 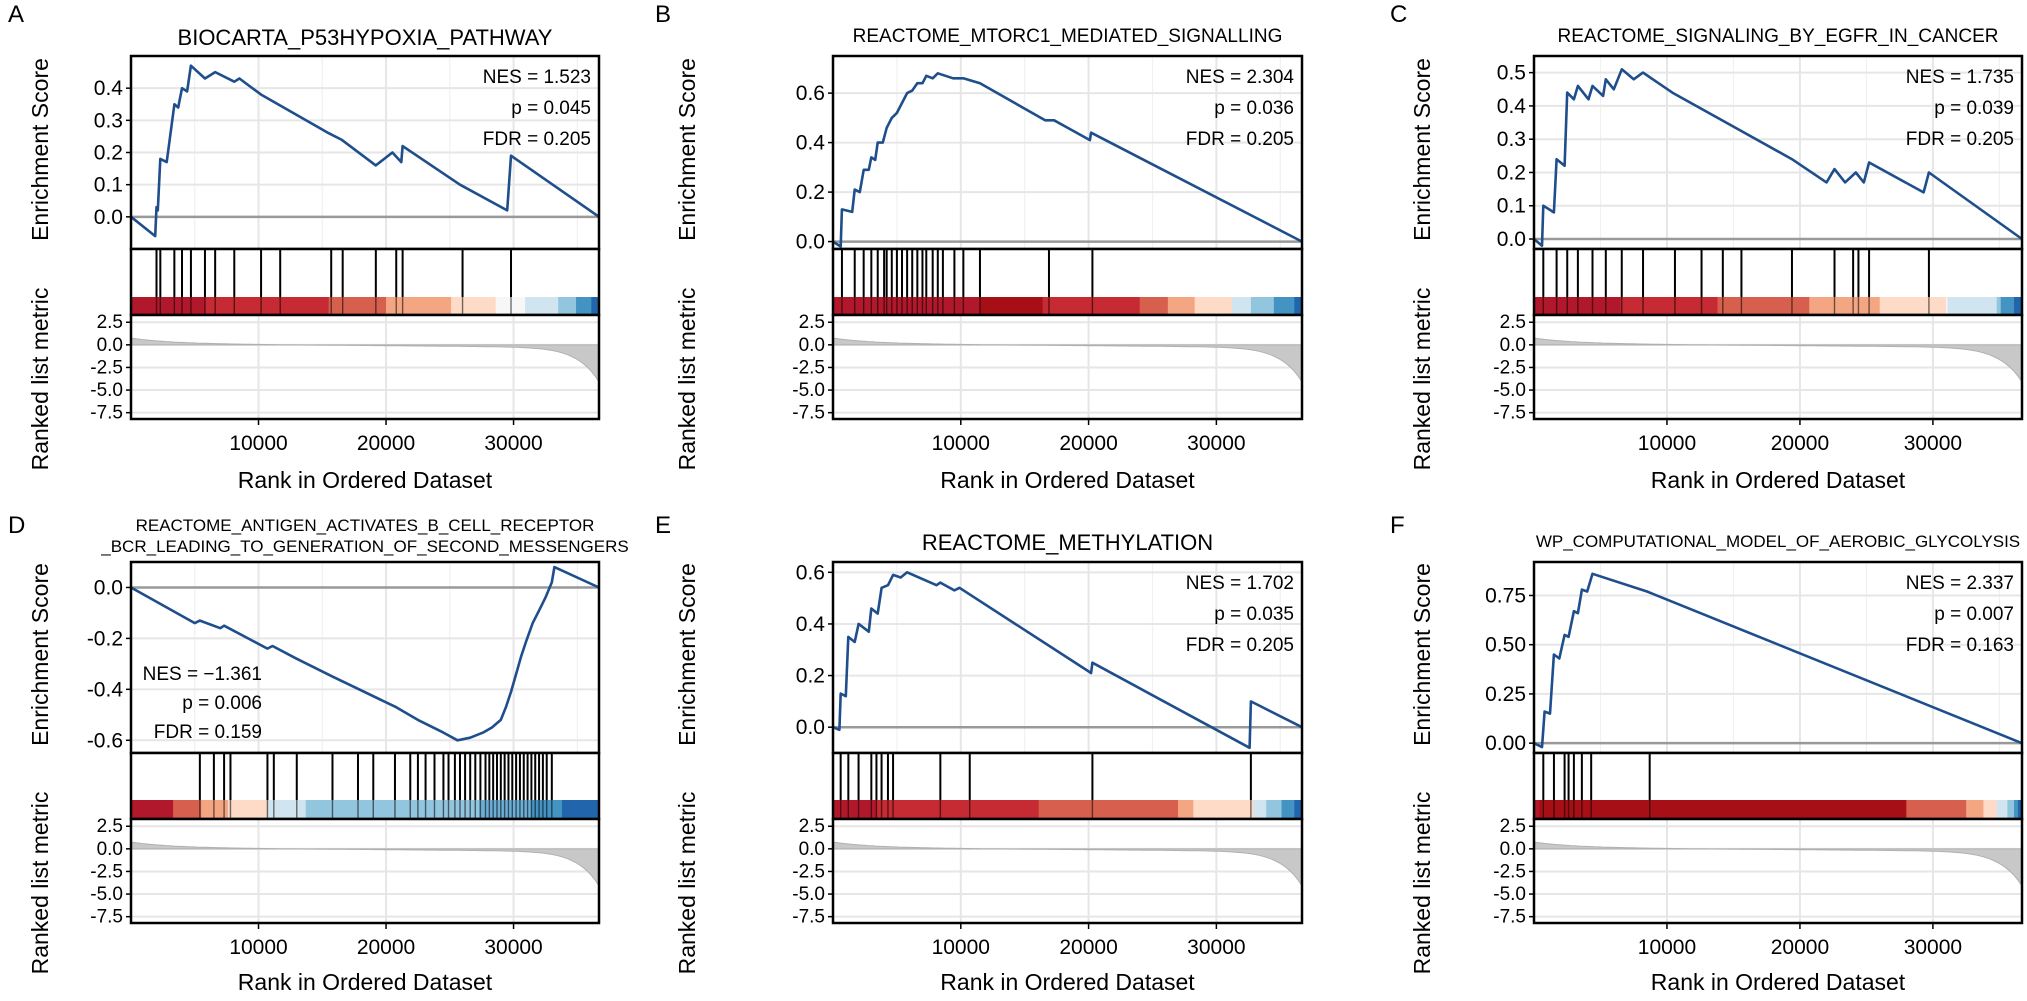 I want to click on metric-frame, so click(x=1778, y=871).